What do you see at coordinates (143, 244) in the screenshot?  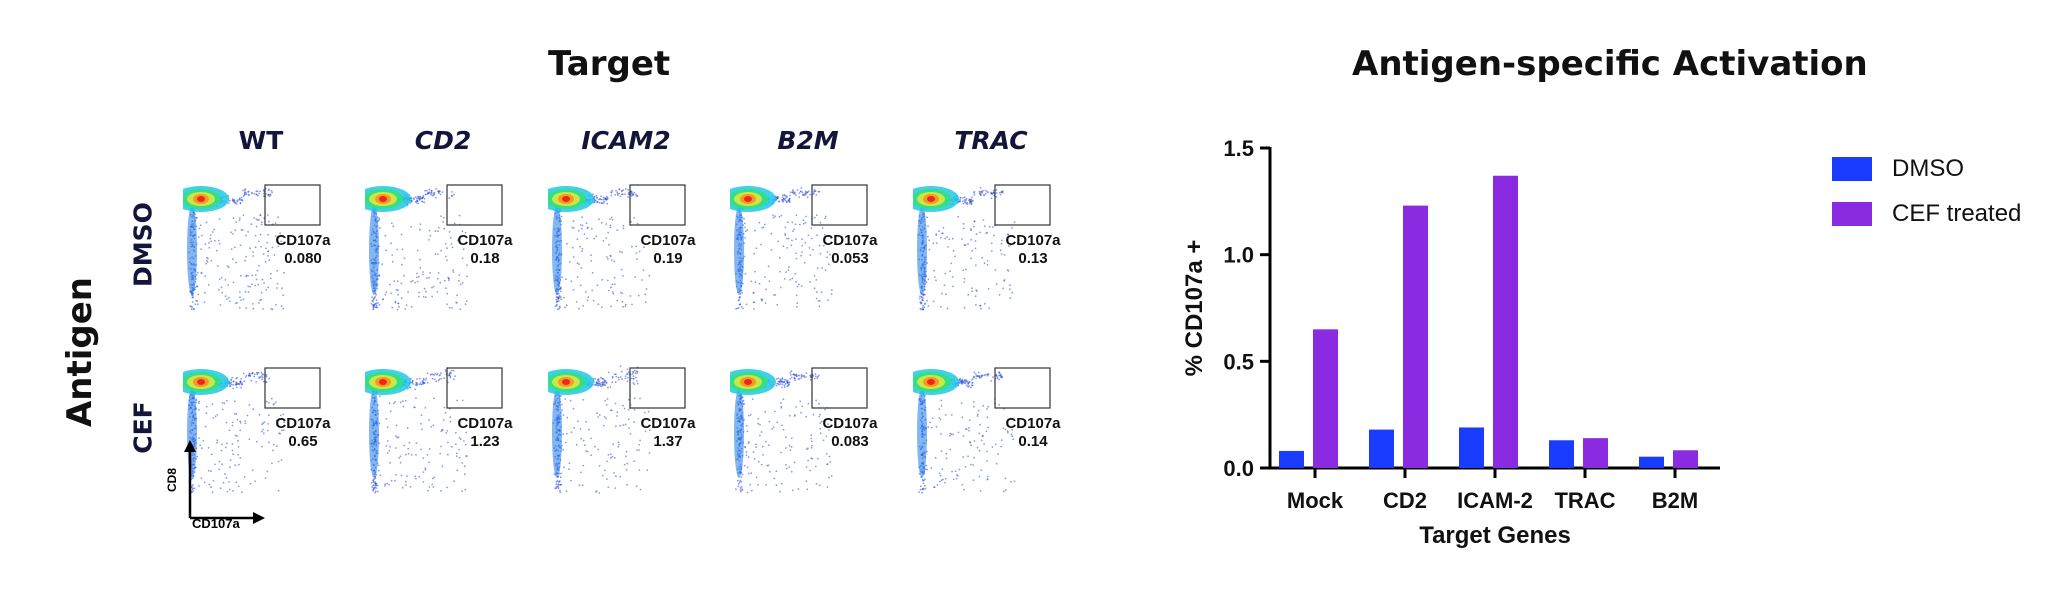 I see `row-header: DMSO` at bounding box center [143, 244].